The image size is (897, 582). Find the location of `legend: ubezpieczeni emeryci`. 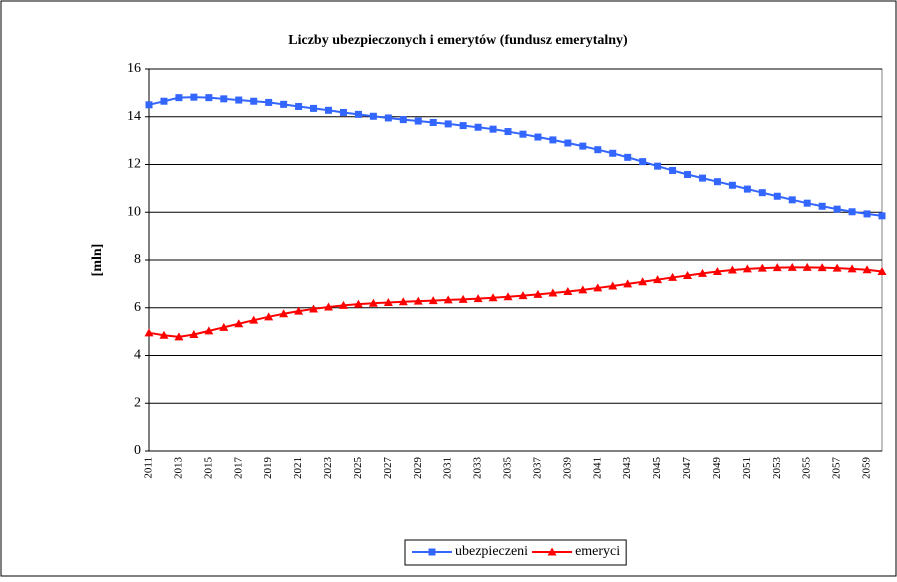

legend: ubezpieczeni emeryci is located at coordinates (515, 552).